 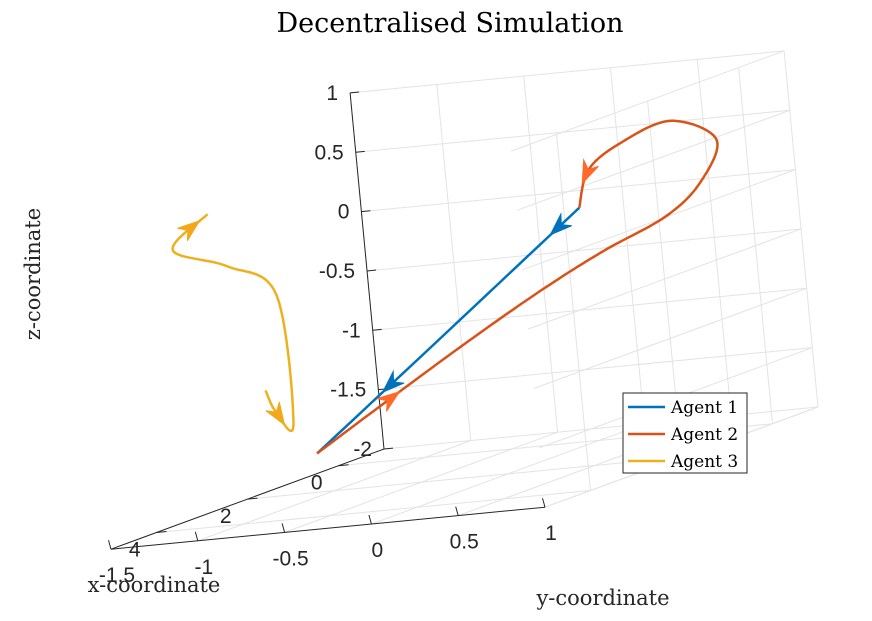 What do you see at coordinates (362, 449) in the screenshot?
I see `z-tick-label: -2` at bounding box center [362, 449].